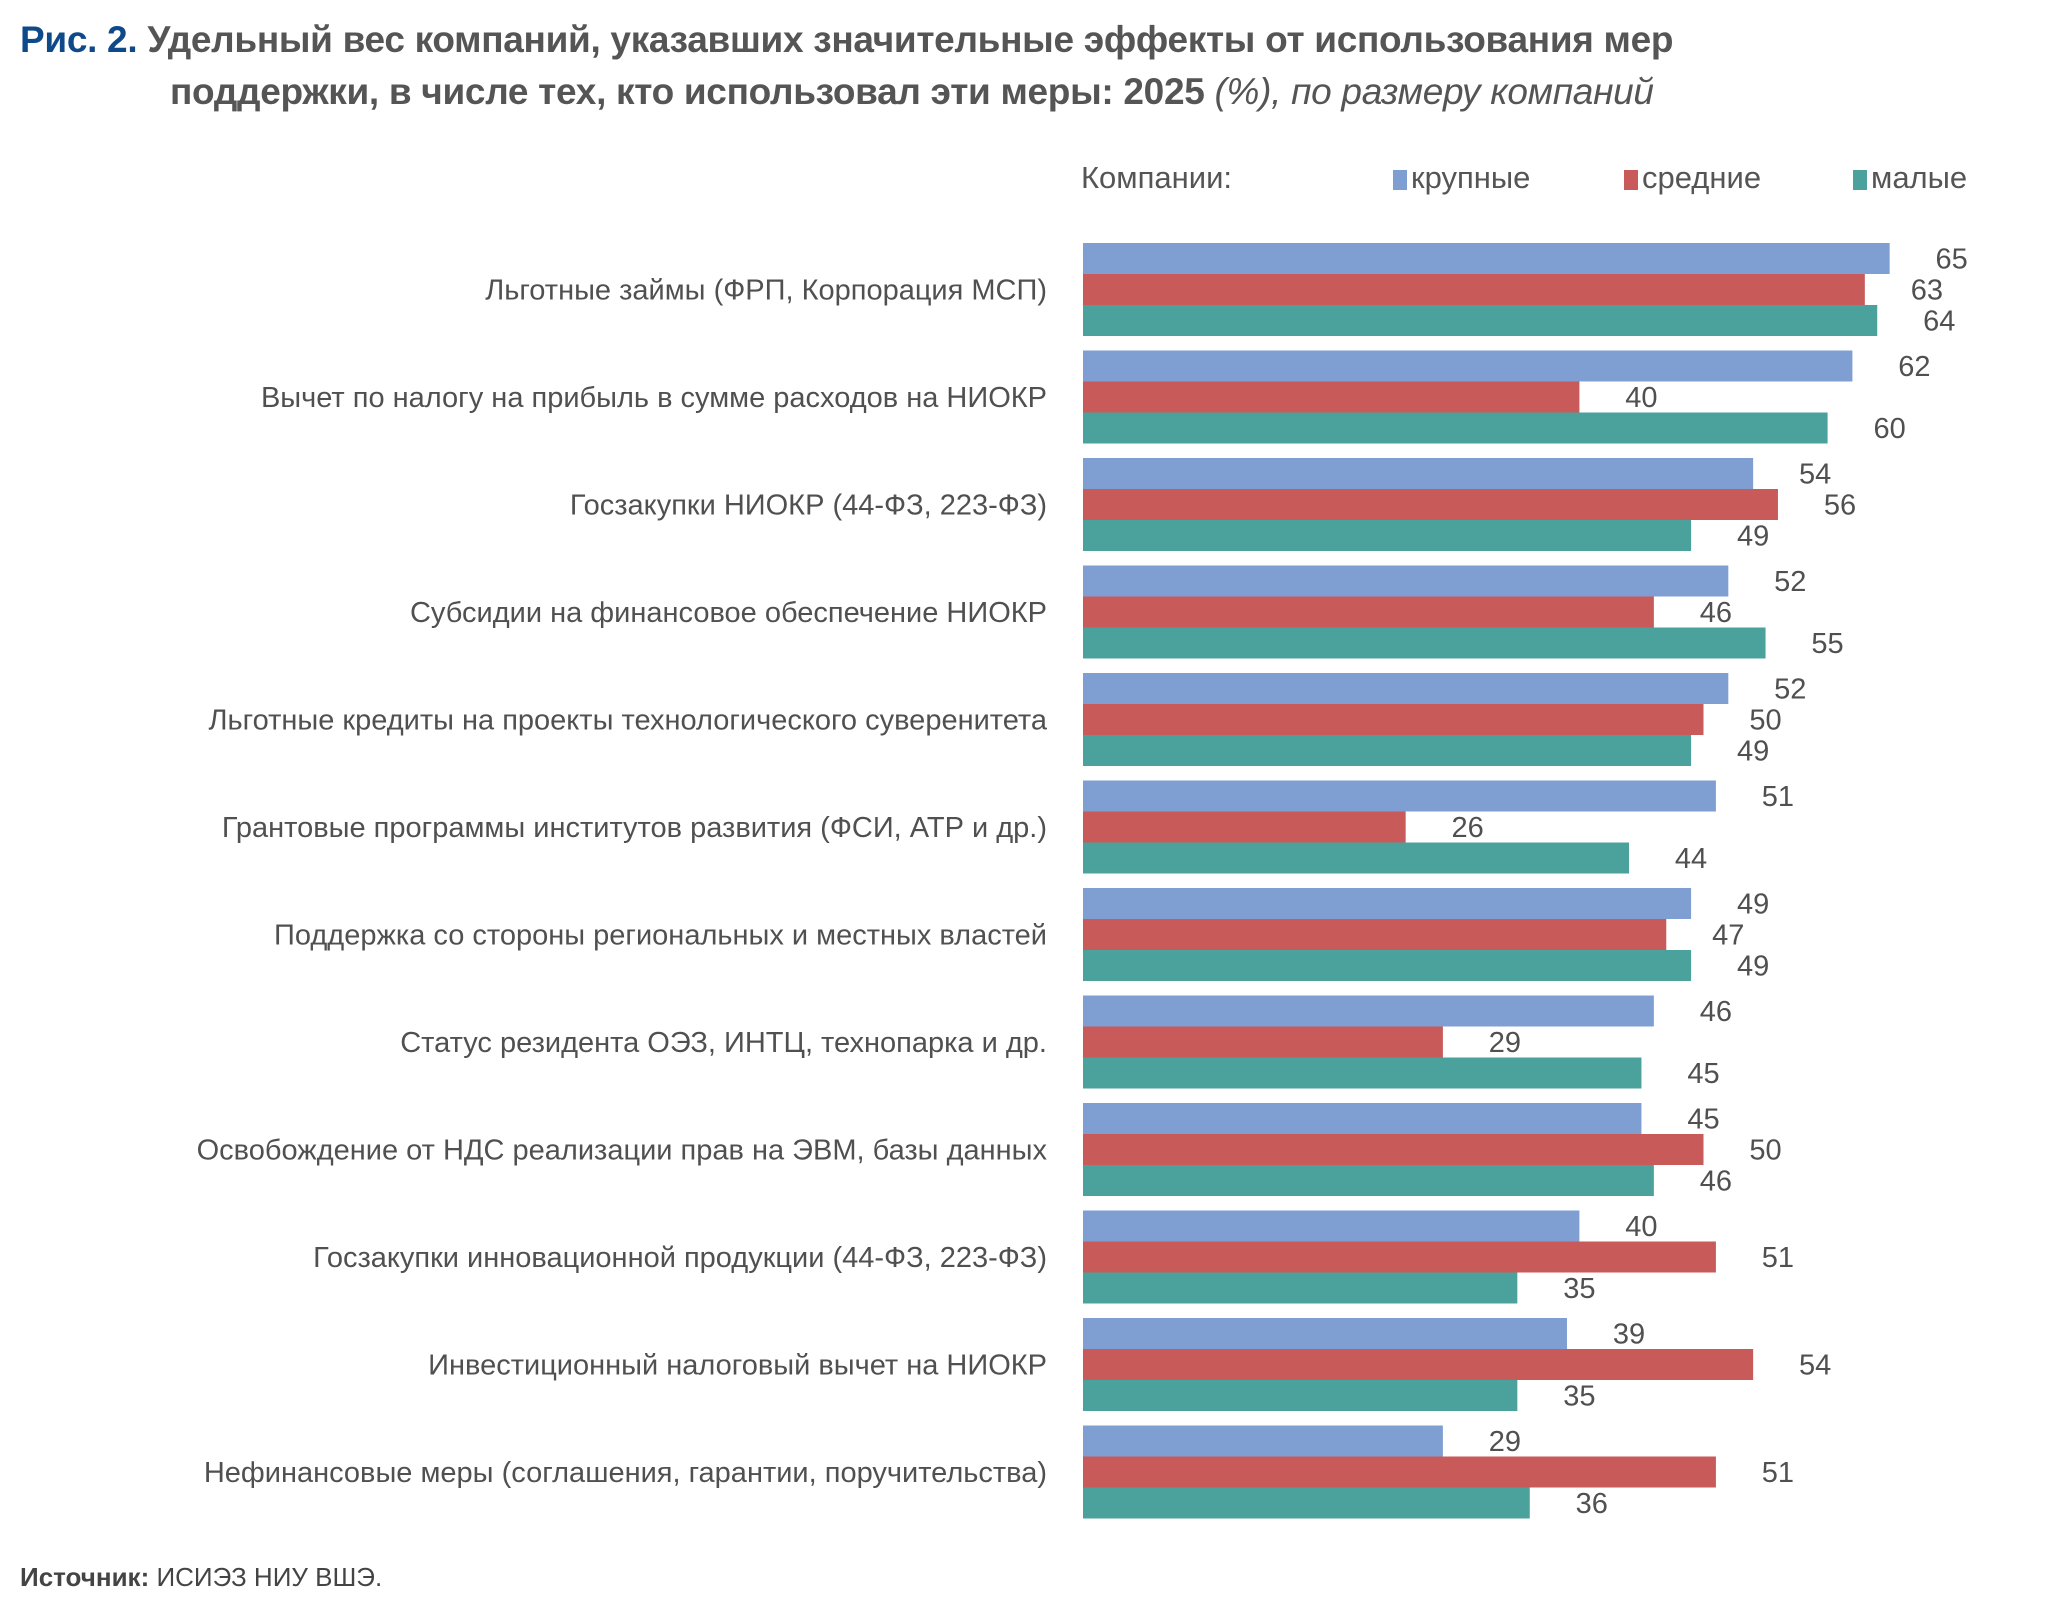 The height and width of the screenshot is (1612, 2050). What do you see at coordinates (1927, 291) in the screenshot?
I see `data-label: 63` at bounding box center [1927, 291].